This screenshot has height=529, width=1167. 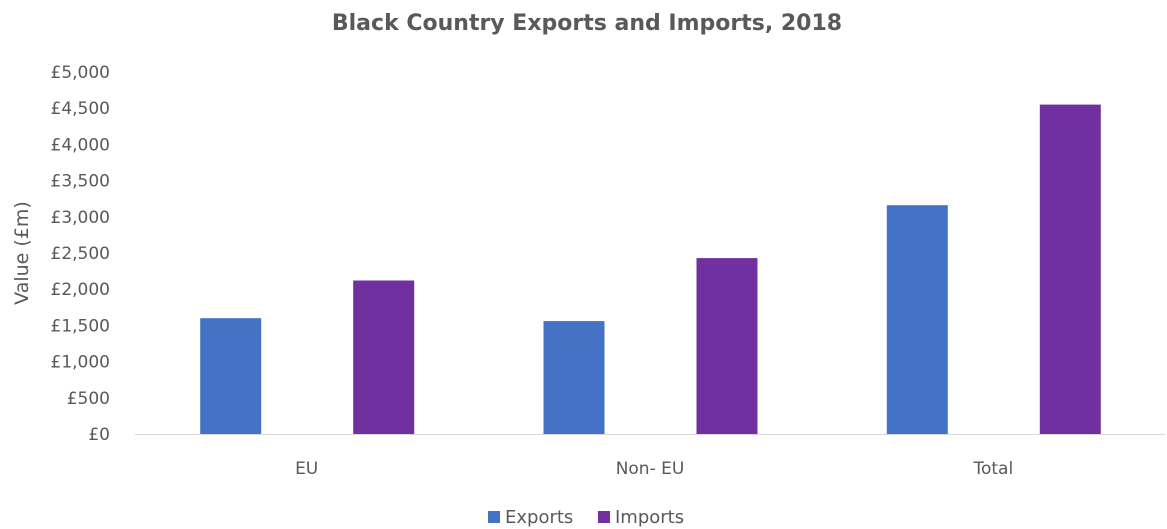 What do you see at coordinates (80, 218) in the screenshot?
I see `y-tick-label: £3,000` at bounding box center [80, 218].